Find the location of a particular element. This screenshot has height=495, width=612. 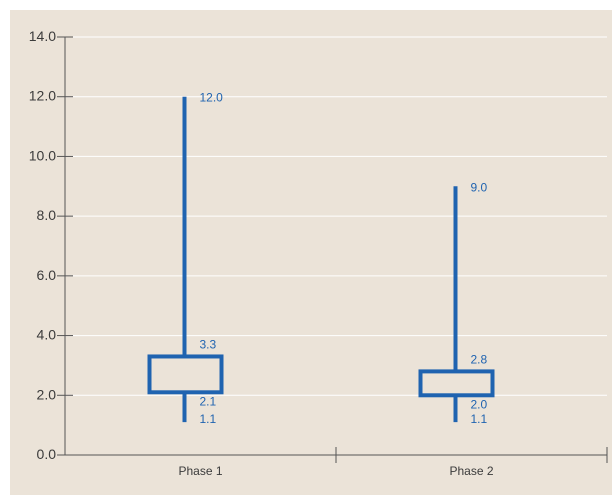

box-1: 12.0 3.3 2.1 1.1 is located at coordinates (185, 258).